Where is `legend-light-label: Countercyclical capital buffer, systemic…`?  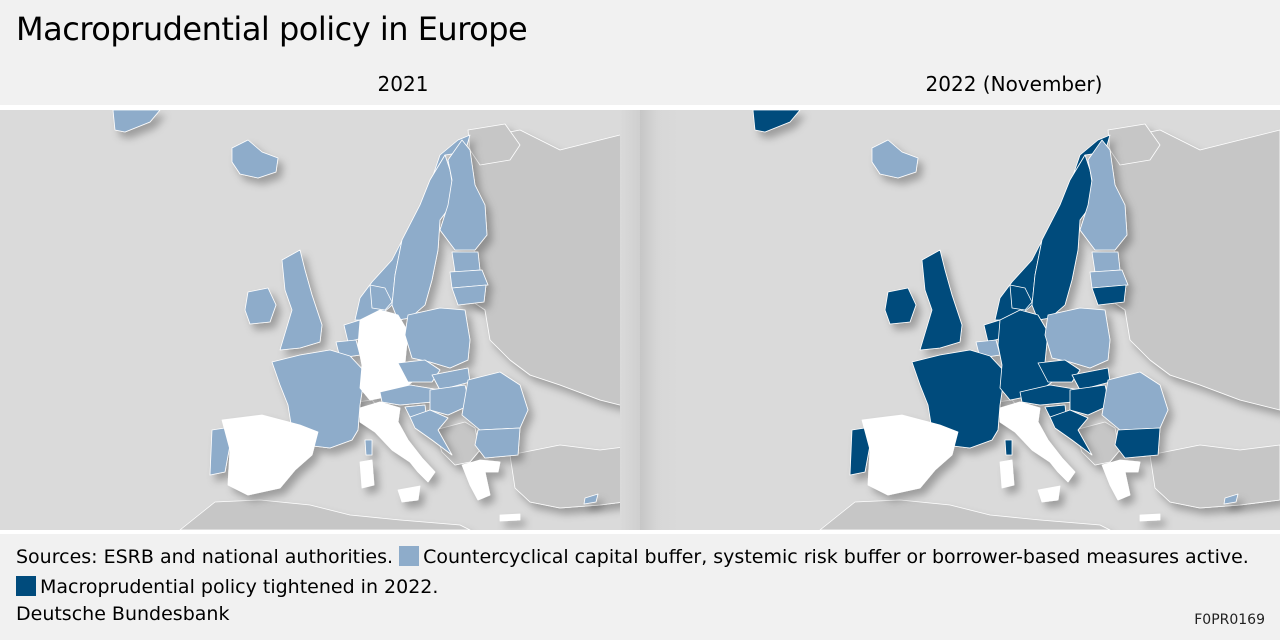 legend-light-label: Countercyclical capital buffer, systemic… is located at coordinates (836, 557).